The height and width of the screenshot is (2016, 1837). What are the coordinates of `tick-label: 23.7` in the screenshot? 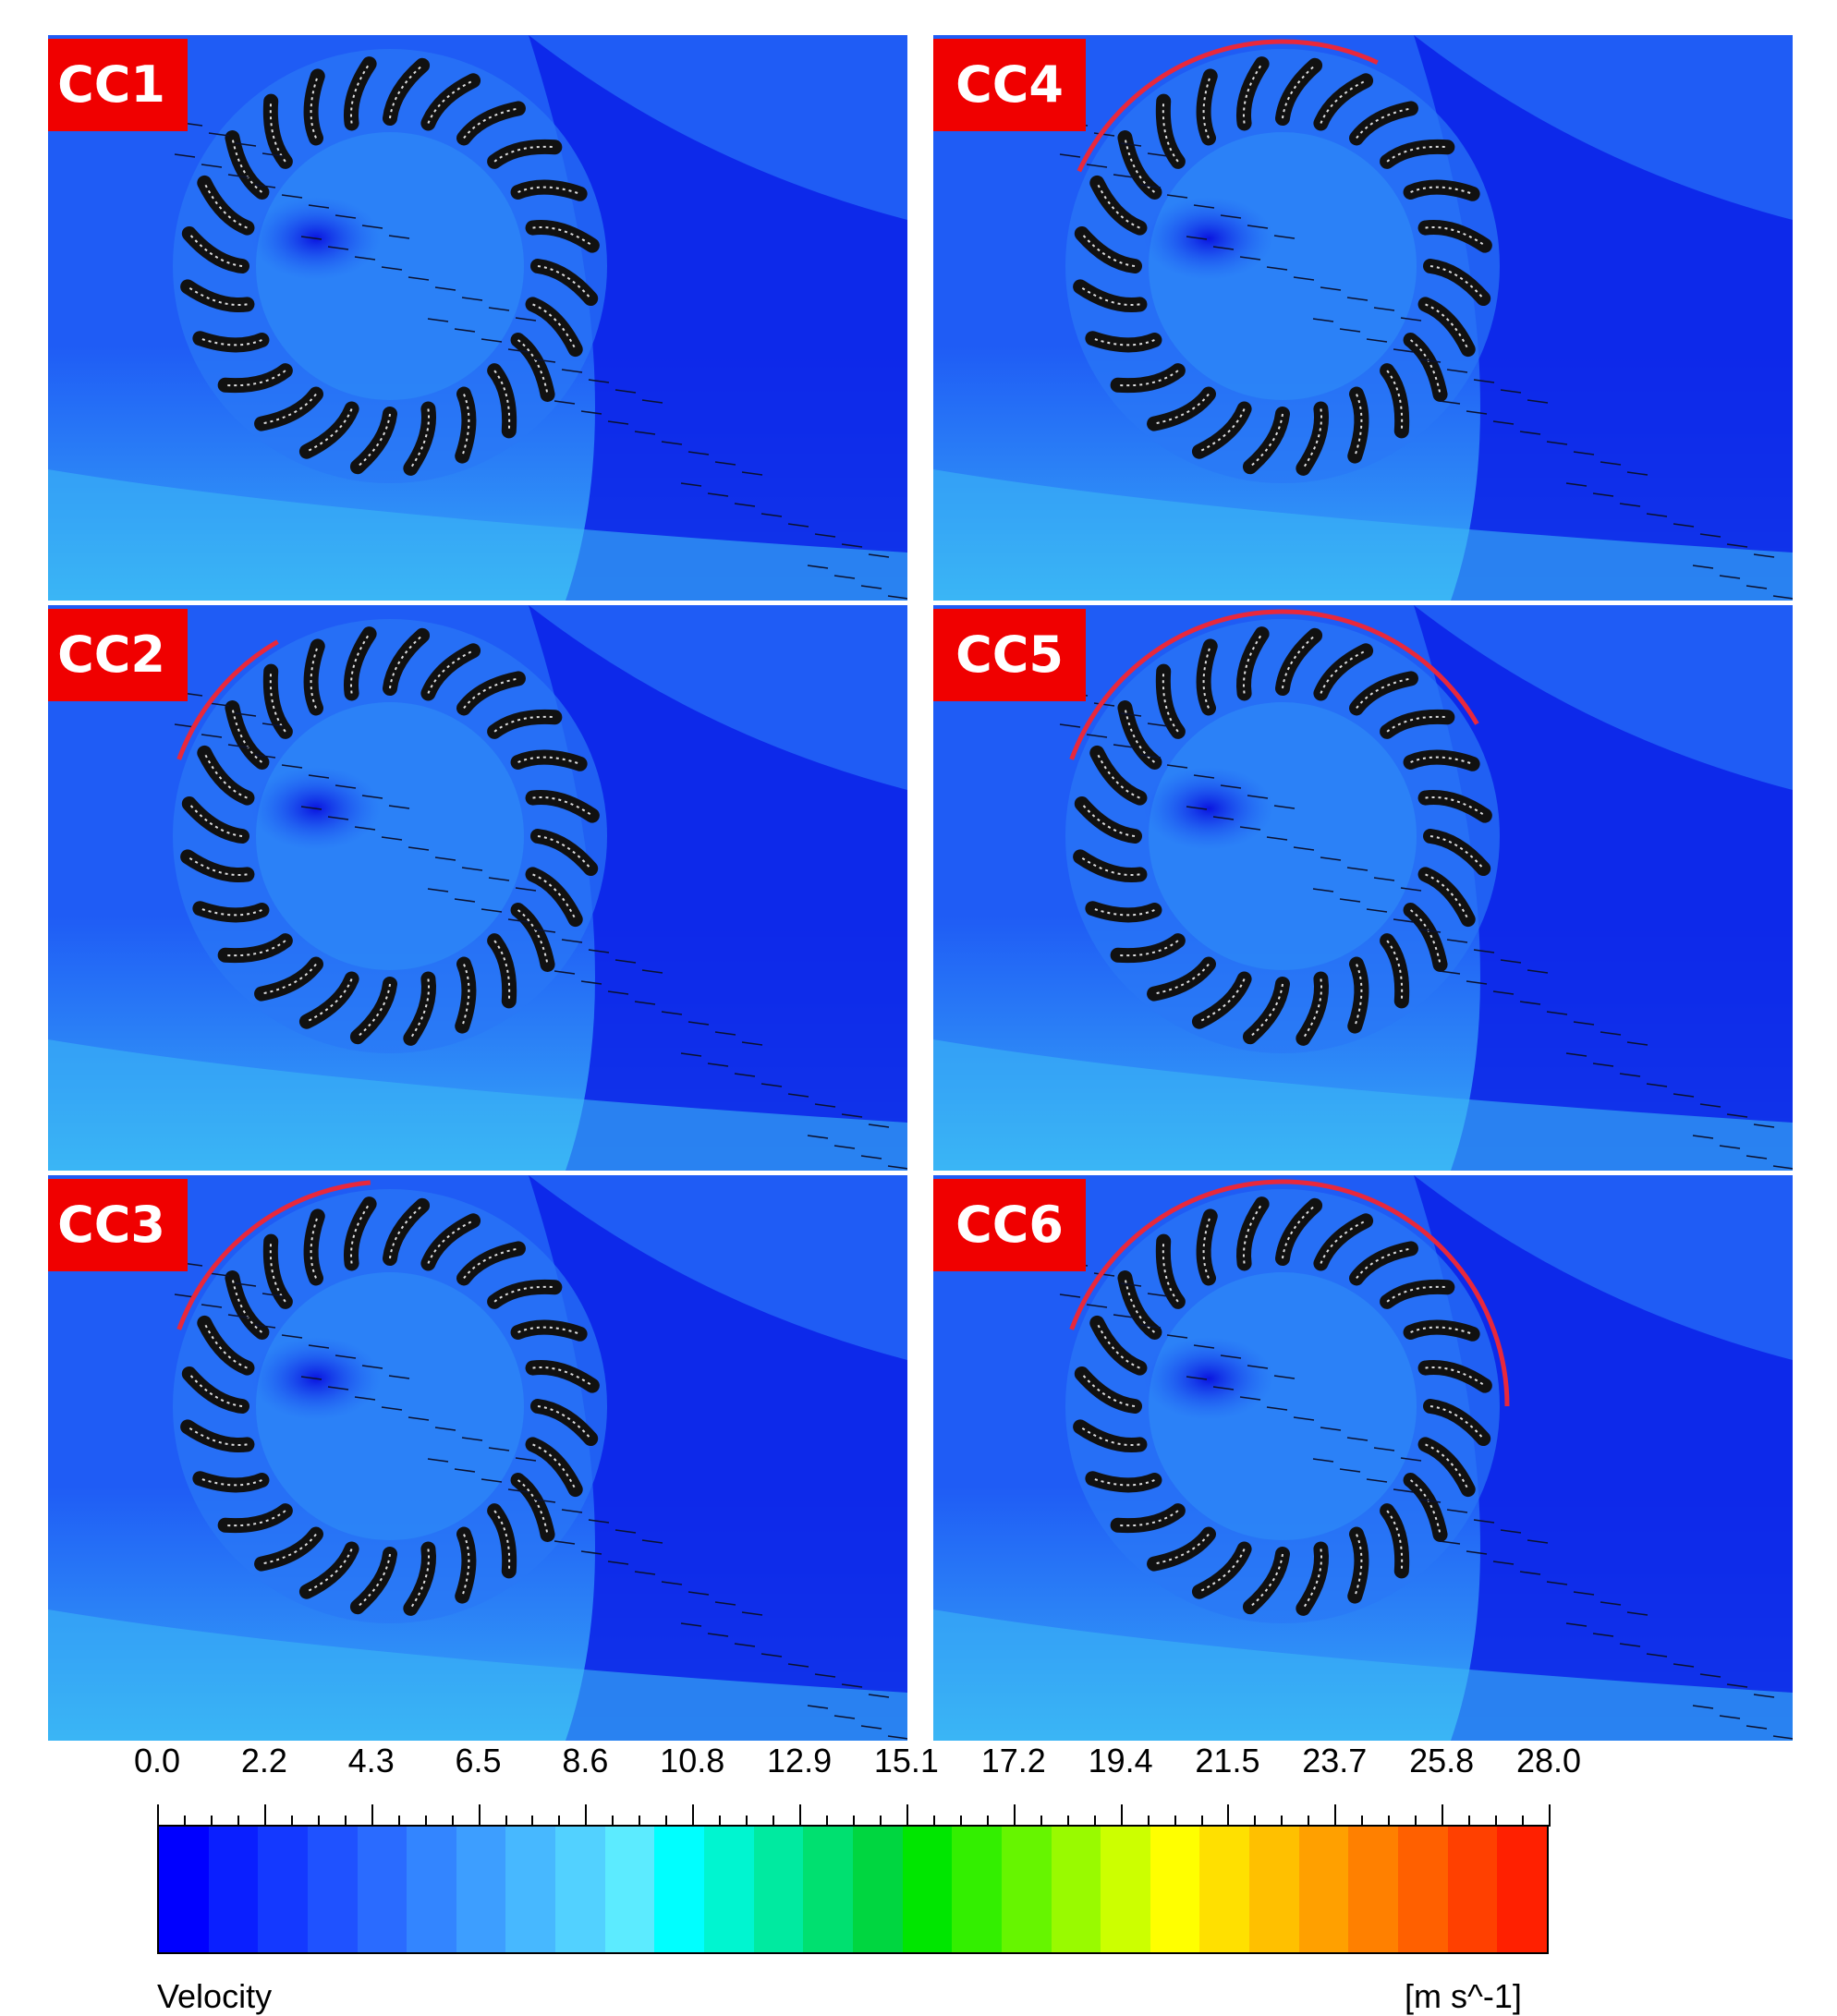 It's located at (1335, 1760).